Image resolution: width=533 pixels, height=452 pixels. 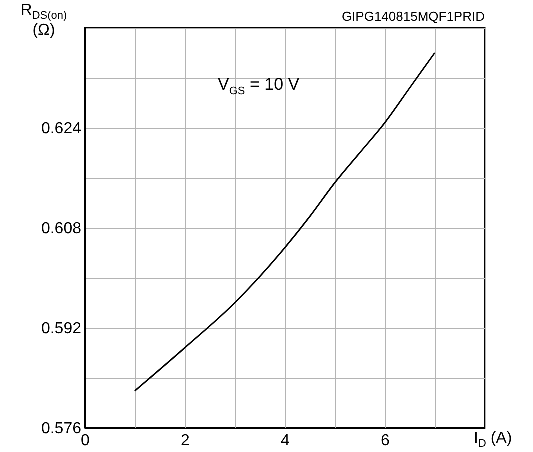 What do you see at coordinates (85, 441) in the screenshot?
I see `x-tick-label: 0` at bounding box center [85, 441].